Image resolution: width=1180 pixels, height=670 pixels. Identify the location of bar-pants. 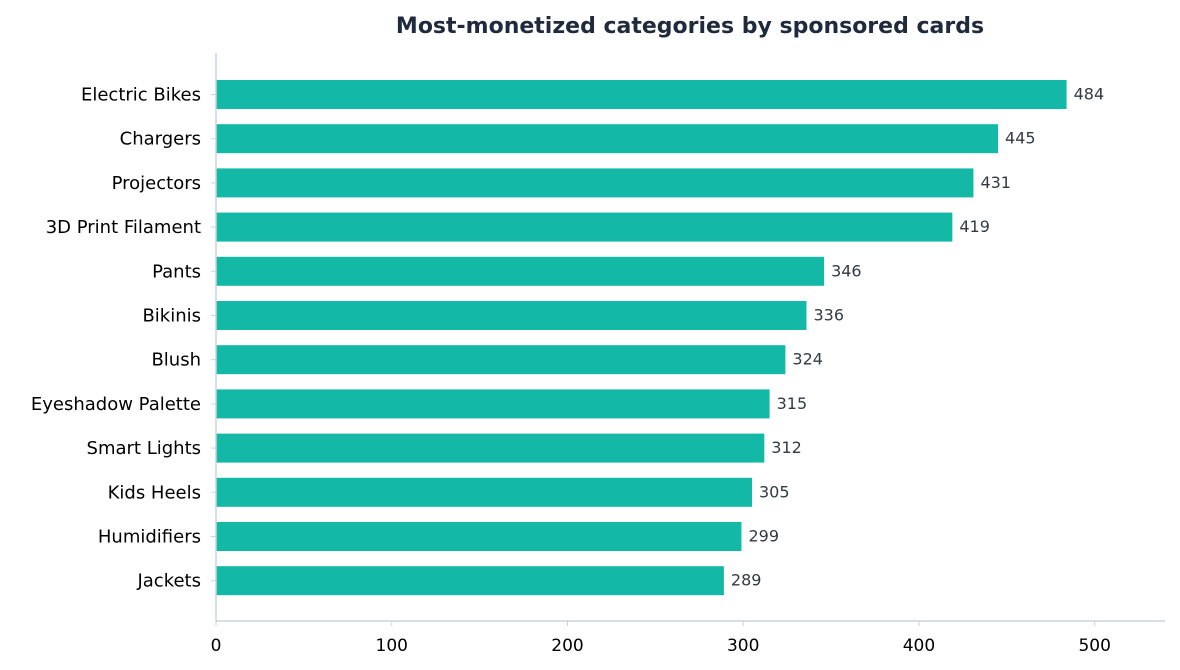
(520, 271).